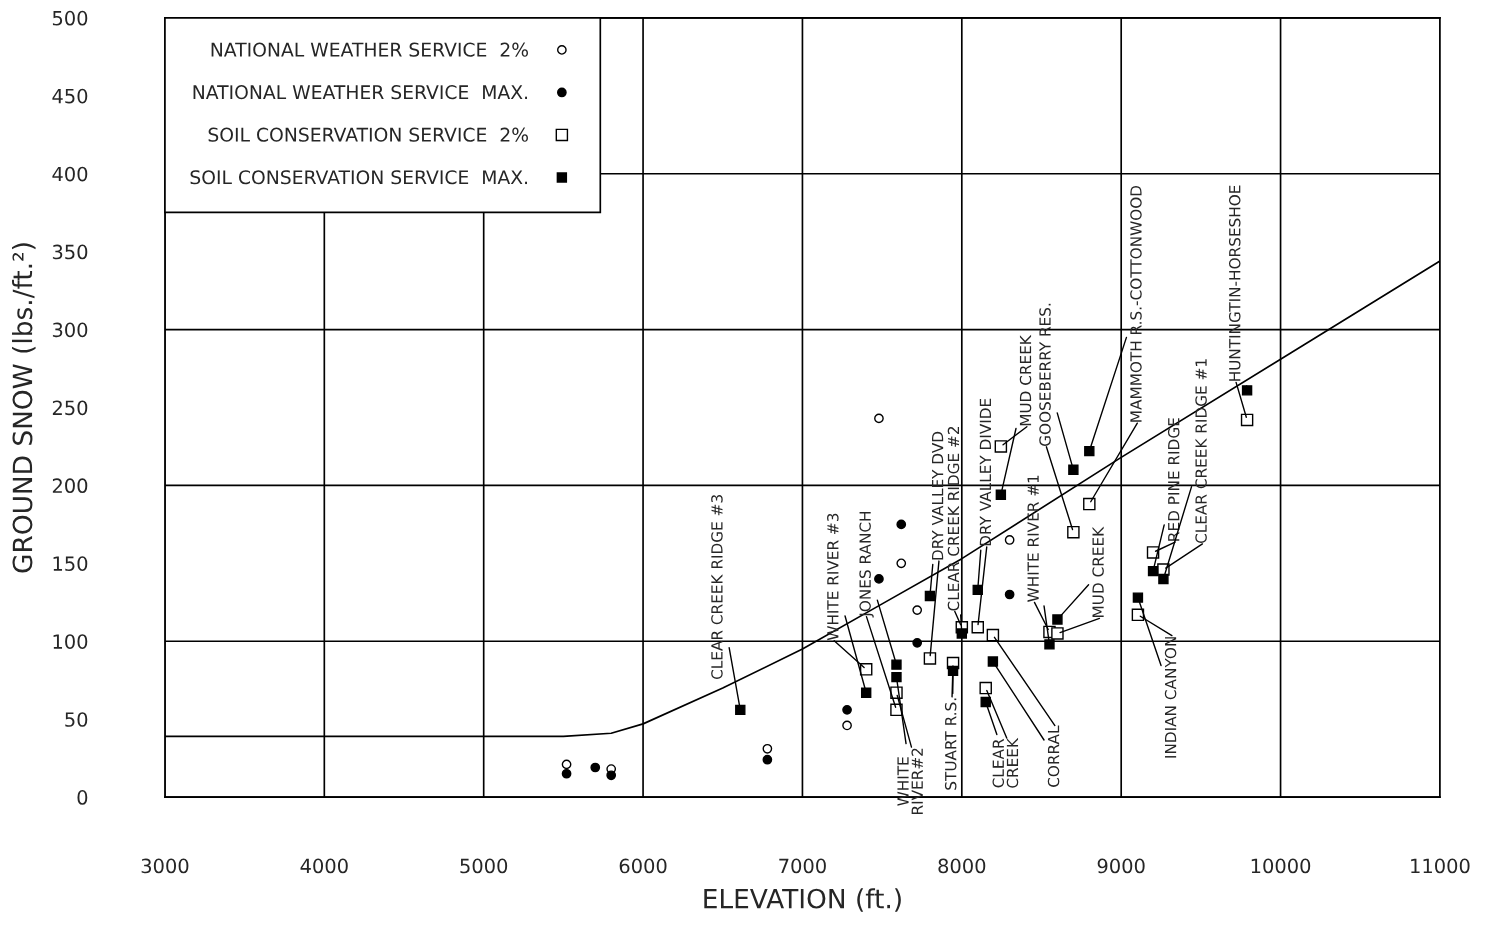  Describe the element at coordinates (70, 486) in the screenshot. I see `y-tick-label: 200` at that location.